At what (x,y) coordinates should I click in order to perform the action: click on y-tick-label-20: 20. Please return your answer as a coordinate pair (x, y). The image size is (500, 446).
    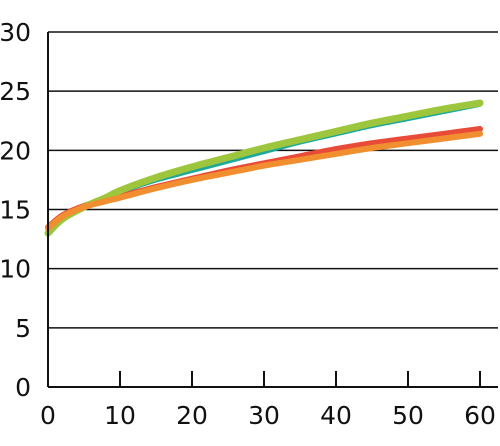
    Looking at the image, I should click on (15, 150).